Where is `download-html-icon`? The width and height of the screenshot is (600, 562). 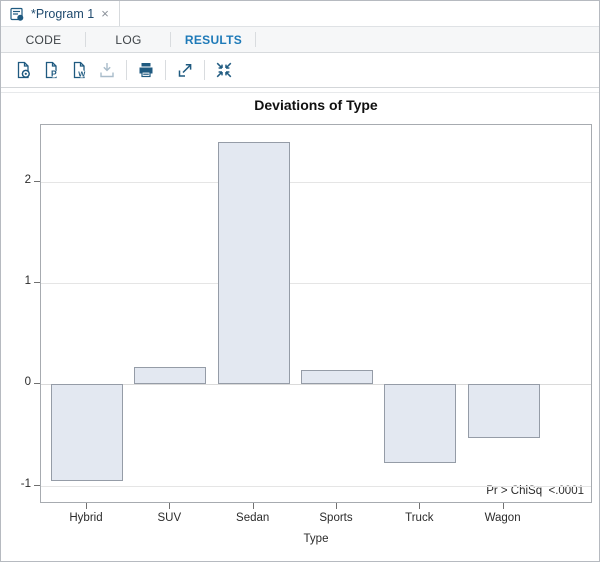 download-html-icon is located at coordinates (23, 70).